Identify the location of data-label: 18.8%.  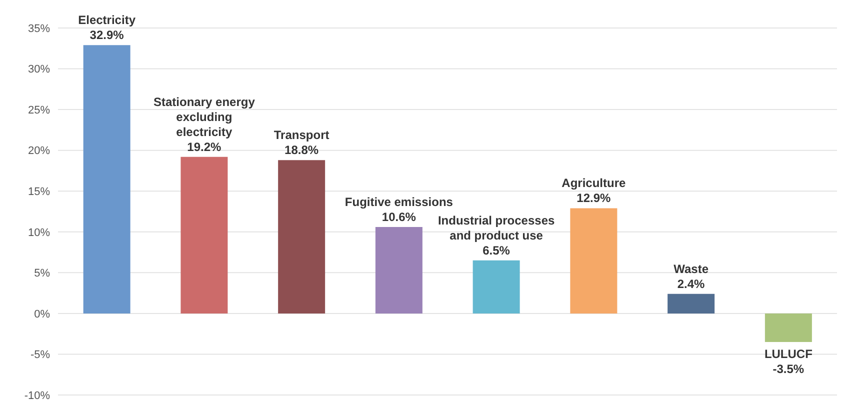
(301, 150).